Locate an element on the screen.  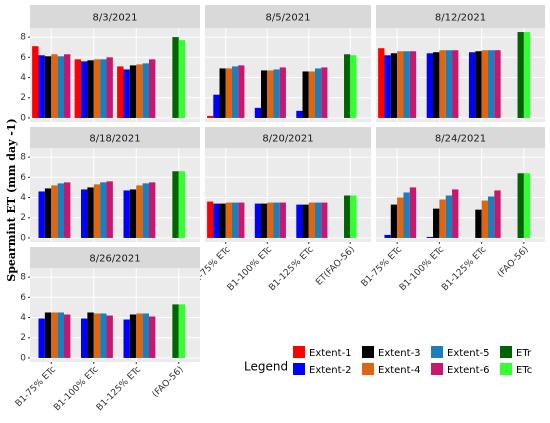
facet-title: 8/12/2021 is located at coordinates (460, 18).